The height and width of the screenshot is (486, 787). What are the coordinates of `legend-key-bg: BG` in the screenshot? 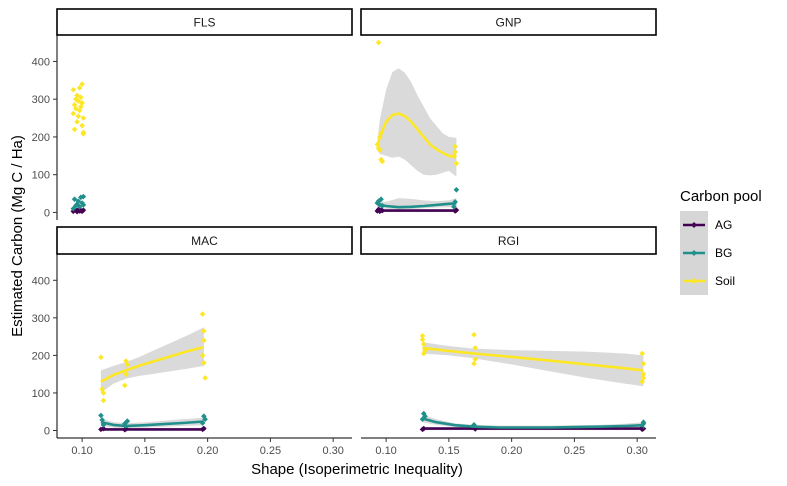 It's located at (706, 253).